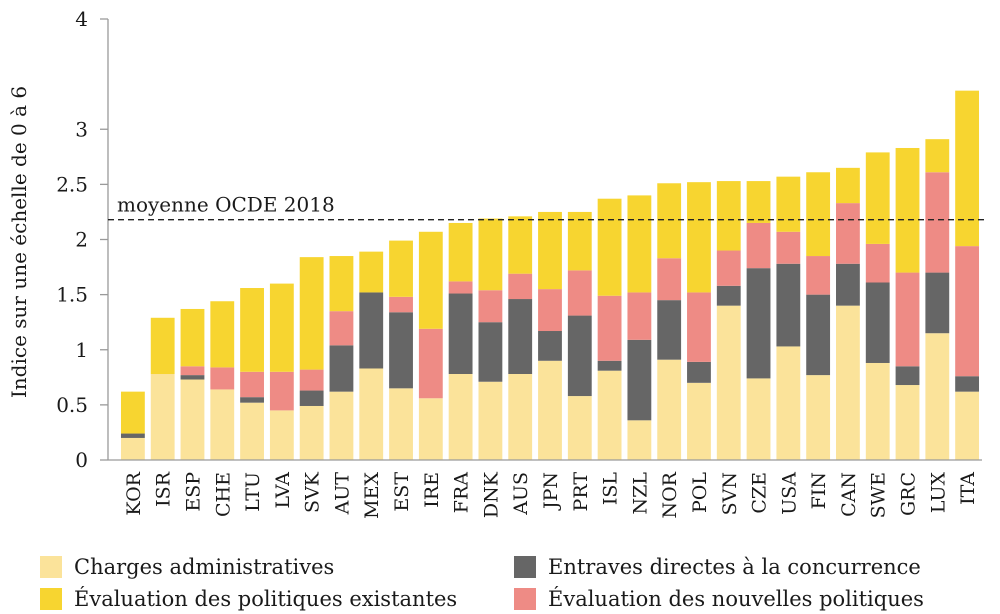 Image resolution: width=1000 pixels, height=614 pixels. Describe the element at coordinates (311, 358) in the screenshot. I see `bar-stack-svk` at that location.